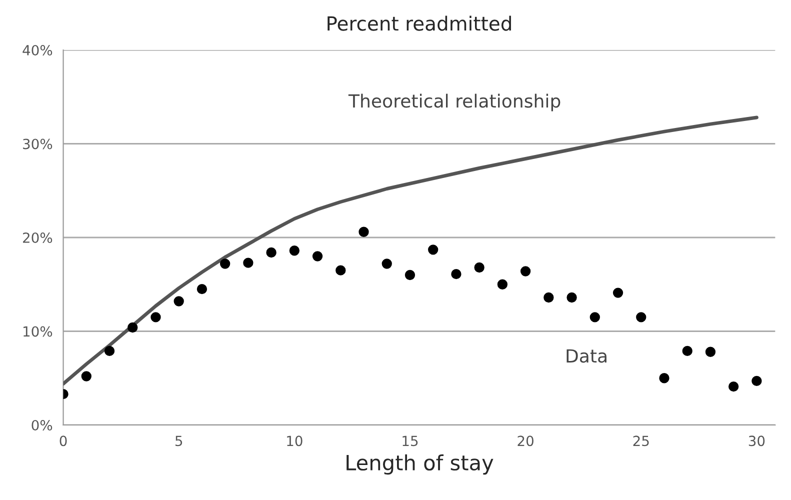  Describe the element at coordinates (410, 441) in the screenshot. I see `x-tick-label: 15` at that location.